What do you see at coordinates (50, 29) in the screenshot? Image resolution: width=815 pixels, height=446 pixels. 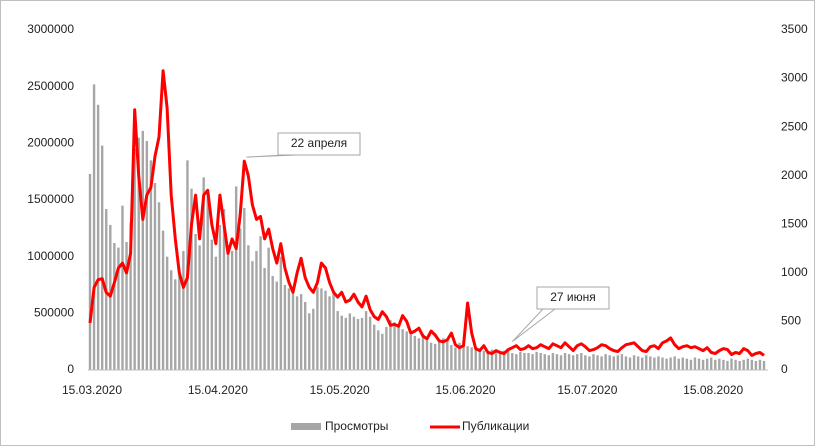 I see `y-tick-label: 3000000` at bounding box center [50, 29].